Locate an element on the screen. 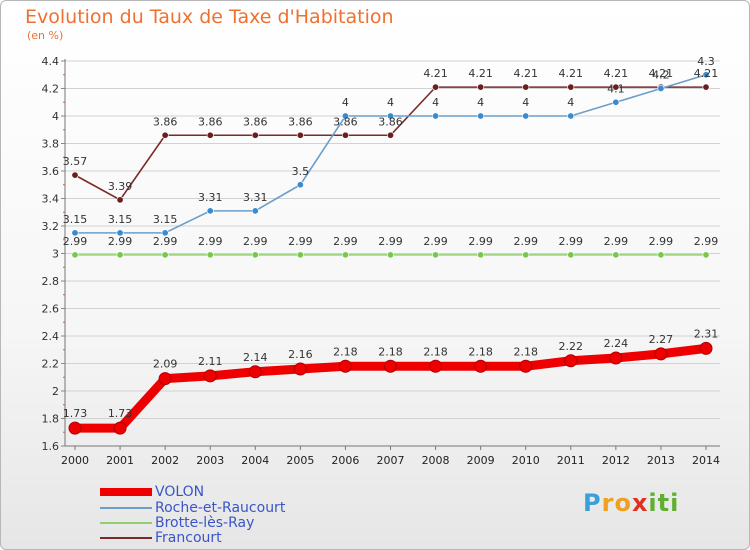 Image resolution: width=750 pixels, height=550 pixels. y-tick-label: 3.8 is located at coordinates (51, 144).